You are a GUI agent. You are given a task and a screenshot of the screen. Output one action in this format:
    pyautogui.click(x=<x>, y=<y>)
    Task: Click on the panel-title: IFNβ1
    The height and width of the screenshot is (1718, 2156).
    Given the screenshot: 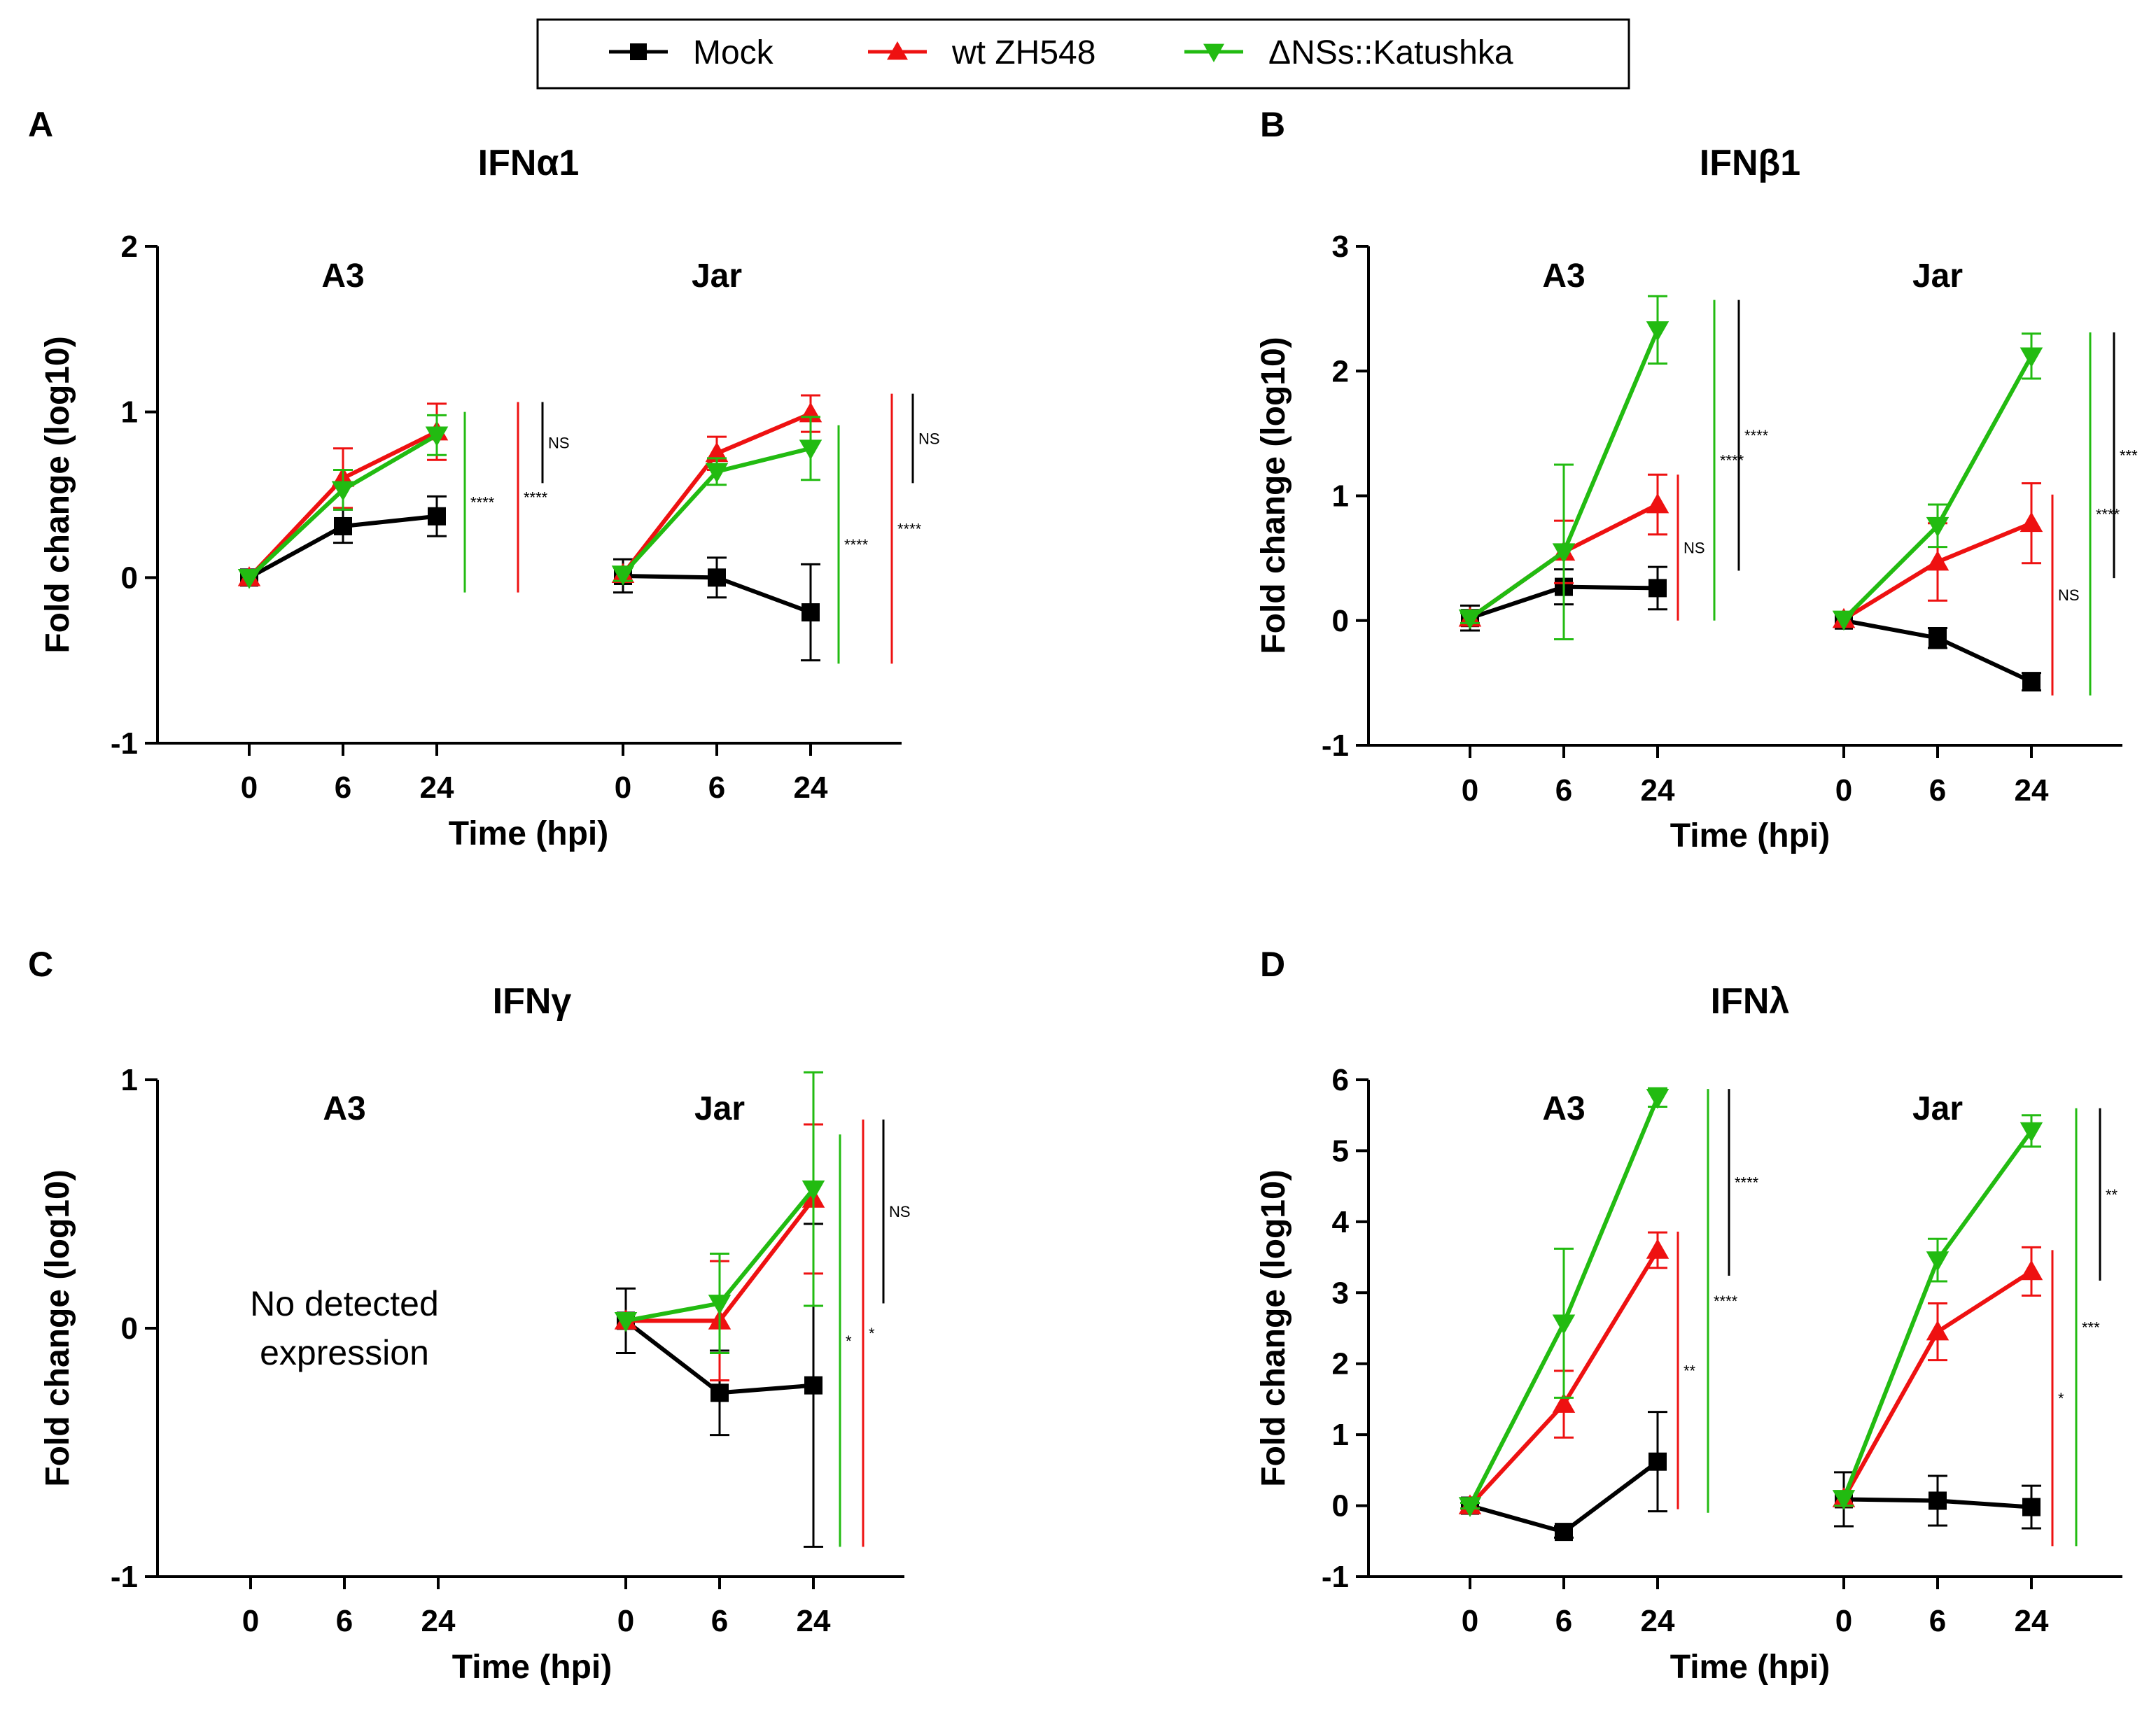 What is the action you would take?
    pyautogui.click(x=1750, y=163)
    